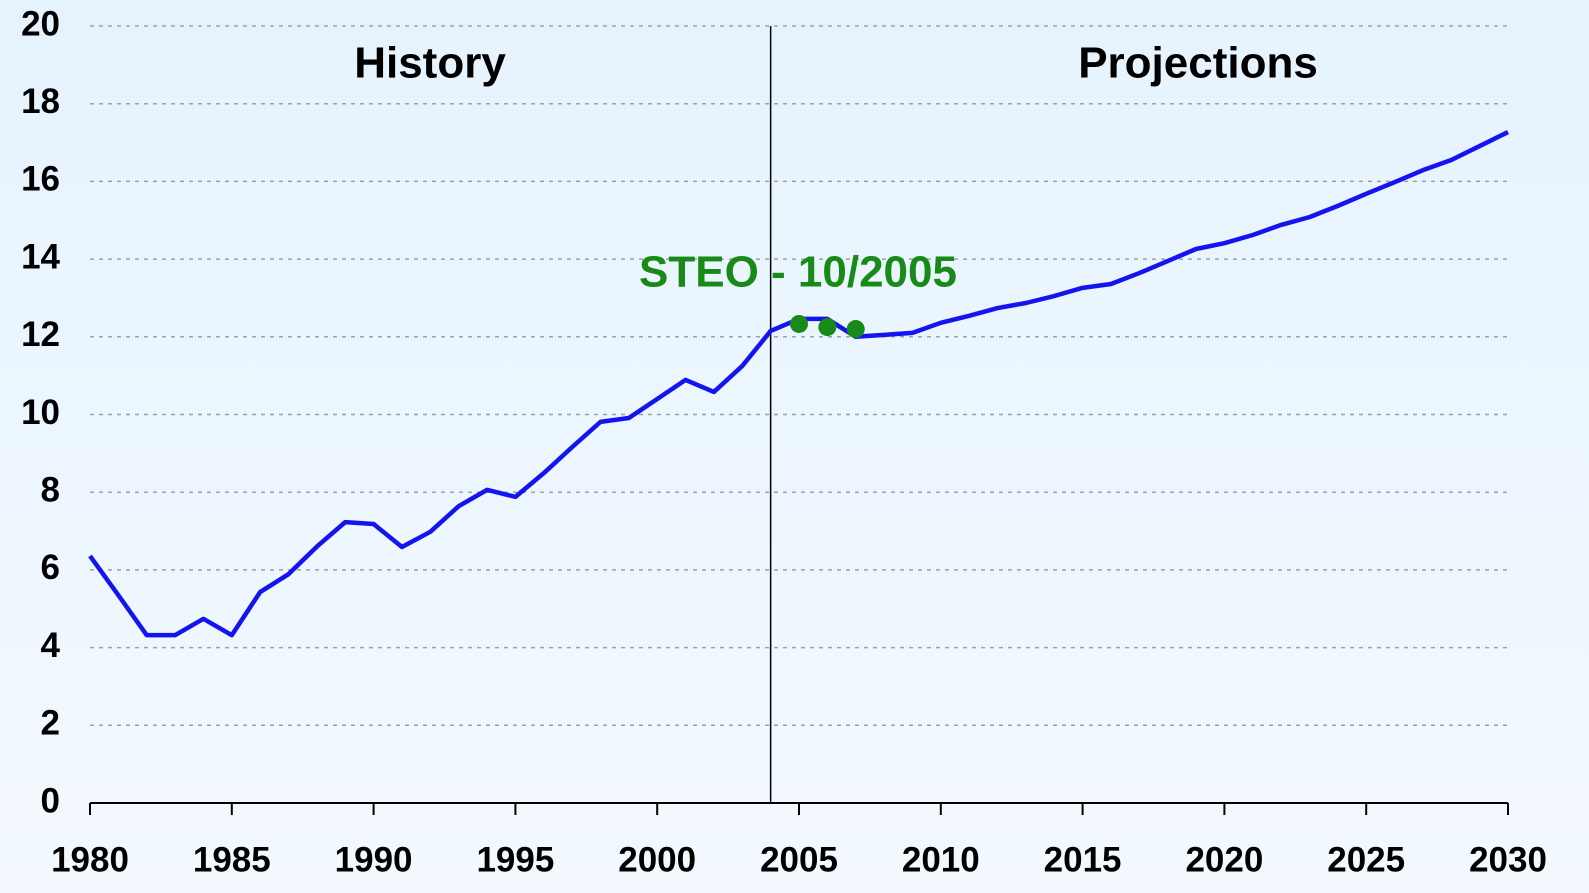  What do you see at coordinates (50, 489) in the screenshot?
I see `y-tick-label: 8` at bounding box center [50, 489].